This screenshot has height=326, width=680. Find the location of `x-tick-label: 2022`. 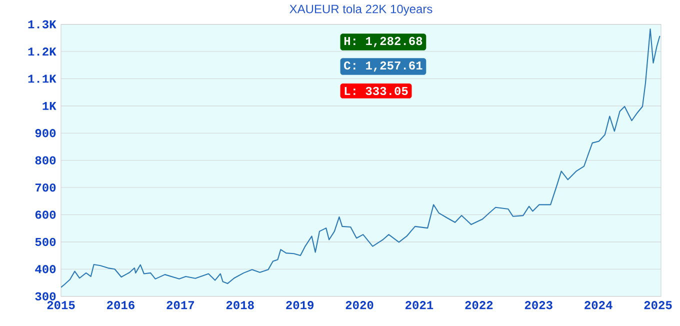

x-tick-label: 2022 is located at coordinates (479, 305).